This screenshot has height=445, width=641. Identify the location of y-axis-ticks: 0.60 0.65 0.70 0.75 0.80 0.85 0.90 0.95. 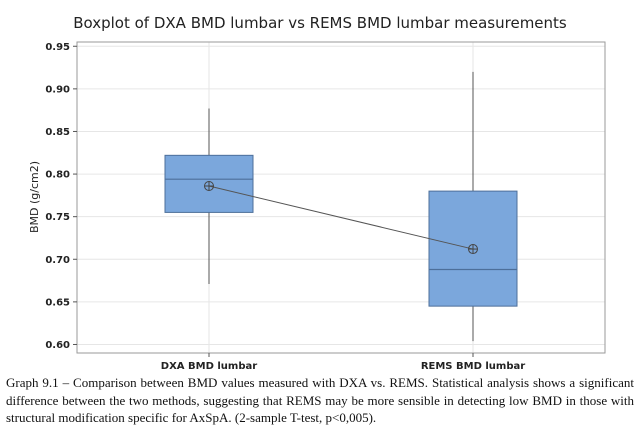
(61, 196).